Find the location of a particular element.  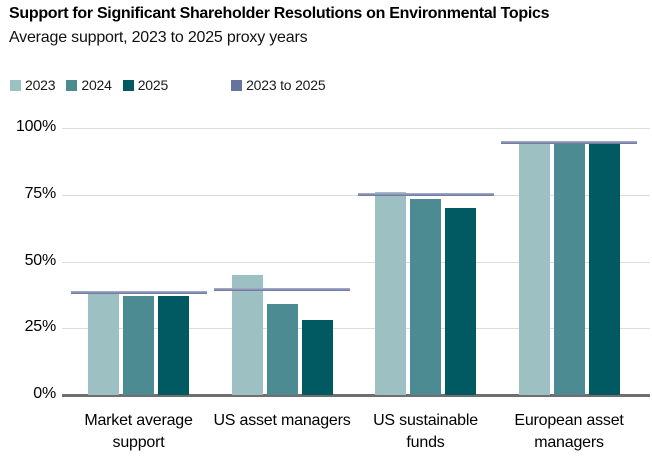

x-axis-label-line: European asset is located at coordinates (569, 420).